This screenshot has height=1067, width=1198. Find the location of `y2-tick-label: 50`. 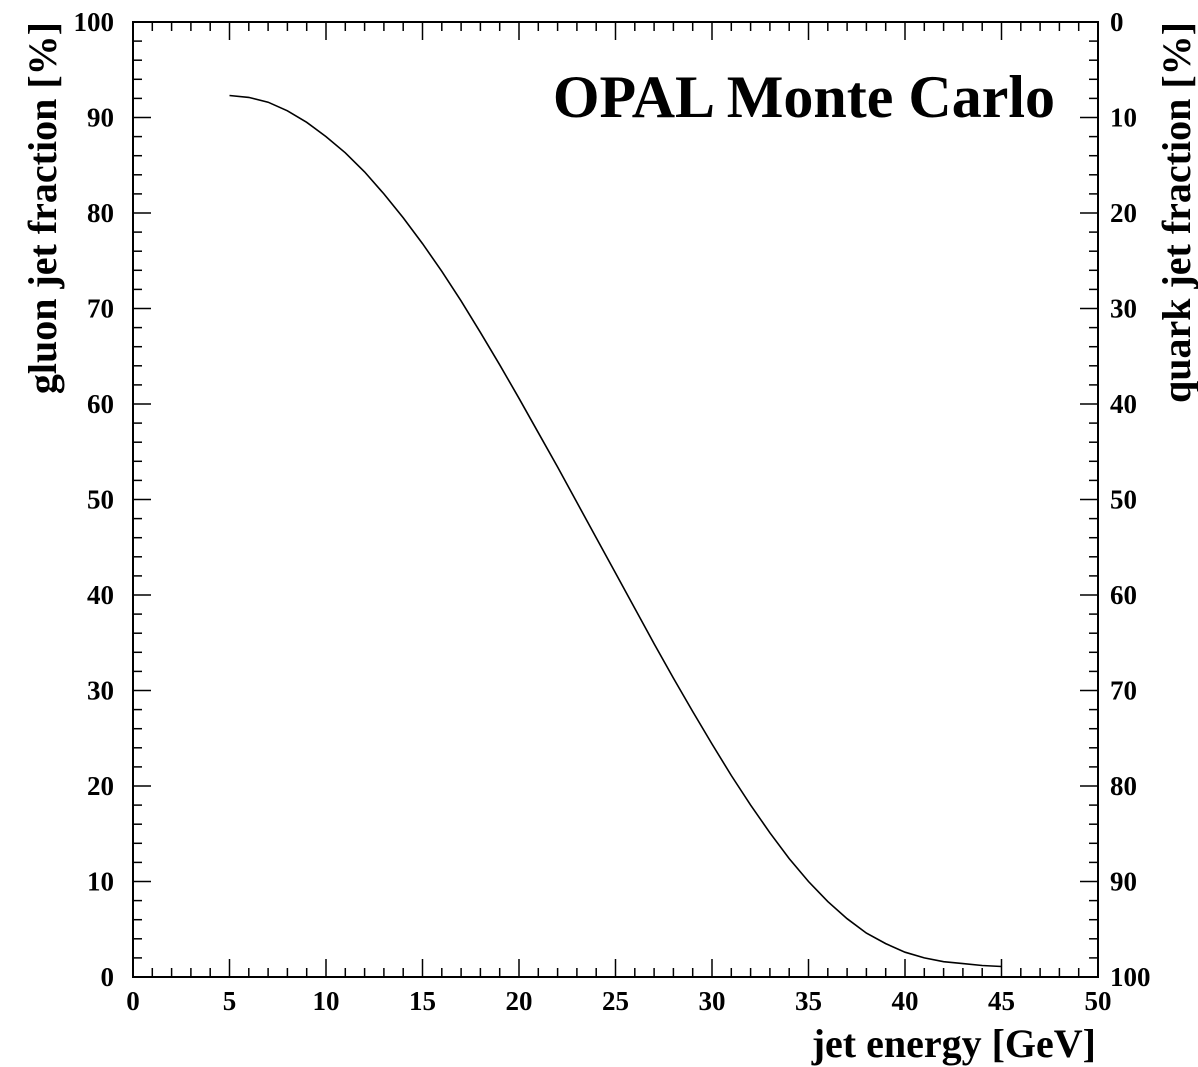

y2-tick-label: 50 is located at coordinates (1123, 500).